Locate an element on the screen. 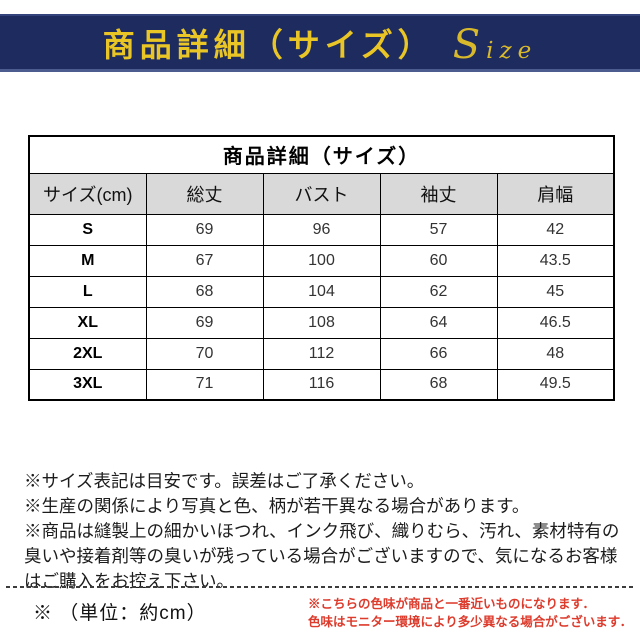 This screenshot has height=640, width=640. table-row: XL 69 108 64 46.5 is located at coordinates (321, 322).